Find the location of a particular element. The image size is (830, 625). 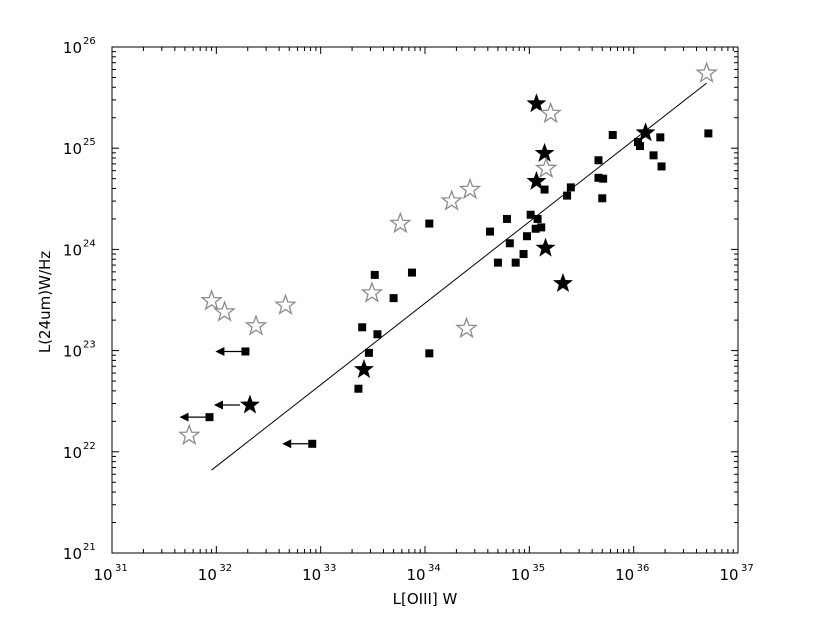

y-tick-exponent: 25 is located at coordinates (89, 142).